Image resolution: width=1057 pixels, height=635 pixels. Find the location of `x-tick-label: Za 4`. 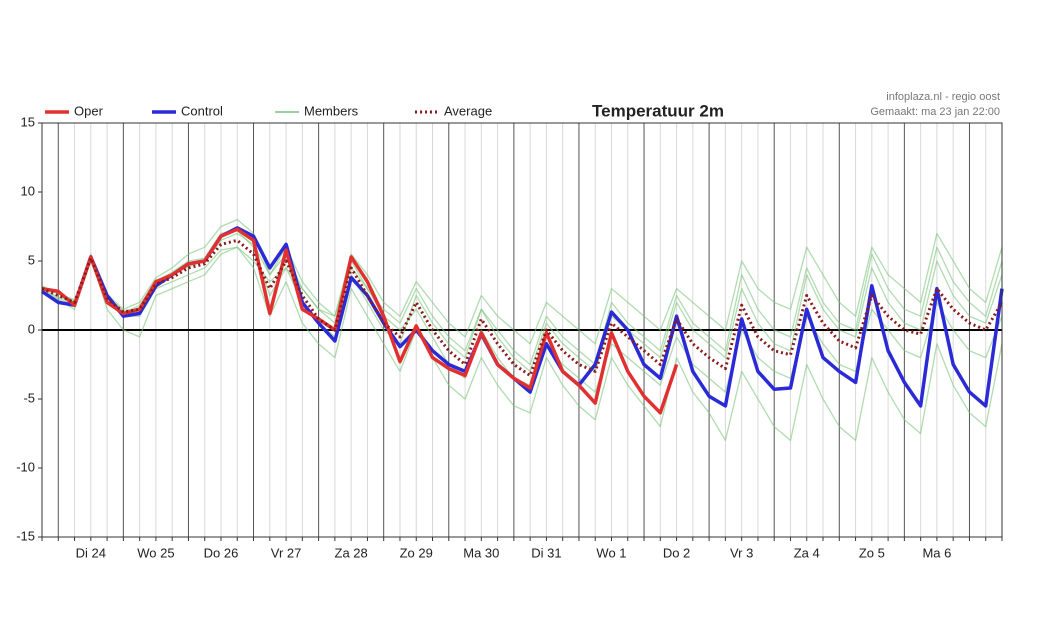

x-tick-label: Za 4 is located at coordinates (807, 552).